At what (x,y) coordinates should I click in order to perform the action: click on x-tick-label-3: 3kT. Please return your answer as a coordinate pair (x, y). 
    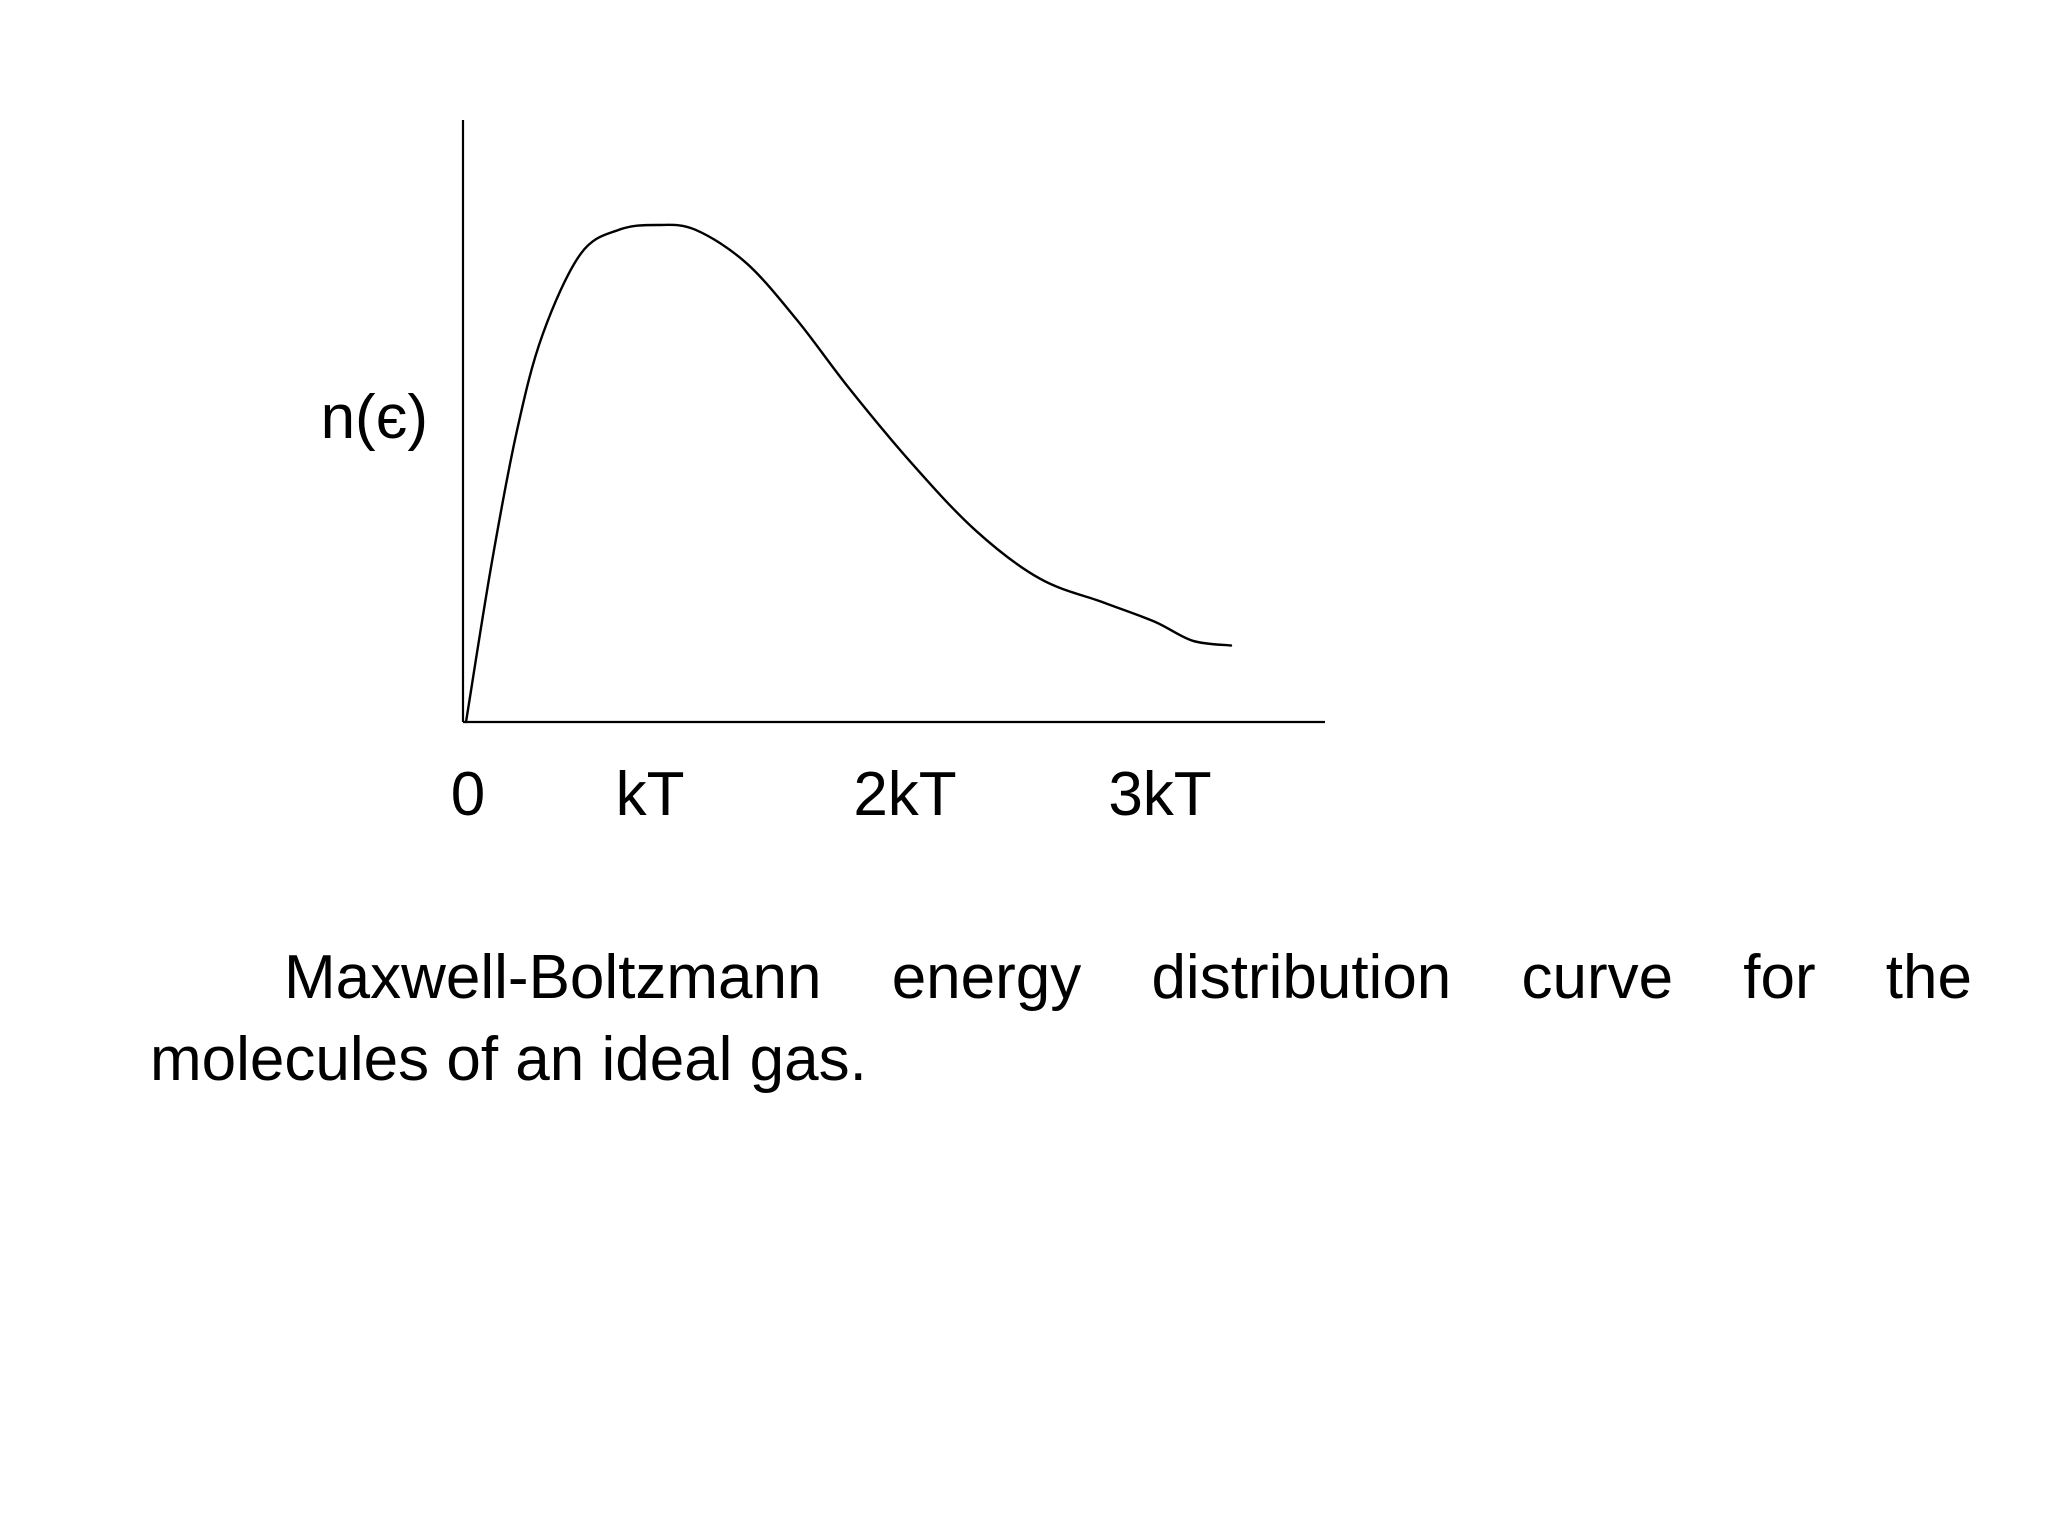
    Looking at the image, I should click on (1159, 794).